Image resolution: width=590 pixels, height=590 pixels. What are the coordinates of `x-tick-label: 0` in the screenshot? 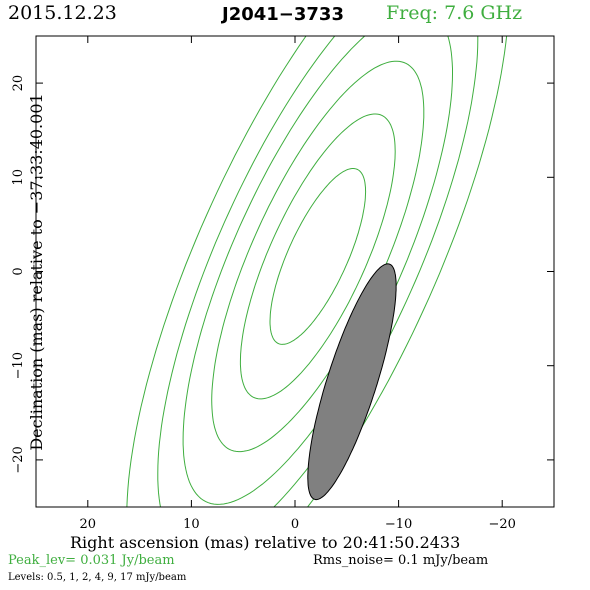 It's located at (295, 524).